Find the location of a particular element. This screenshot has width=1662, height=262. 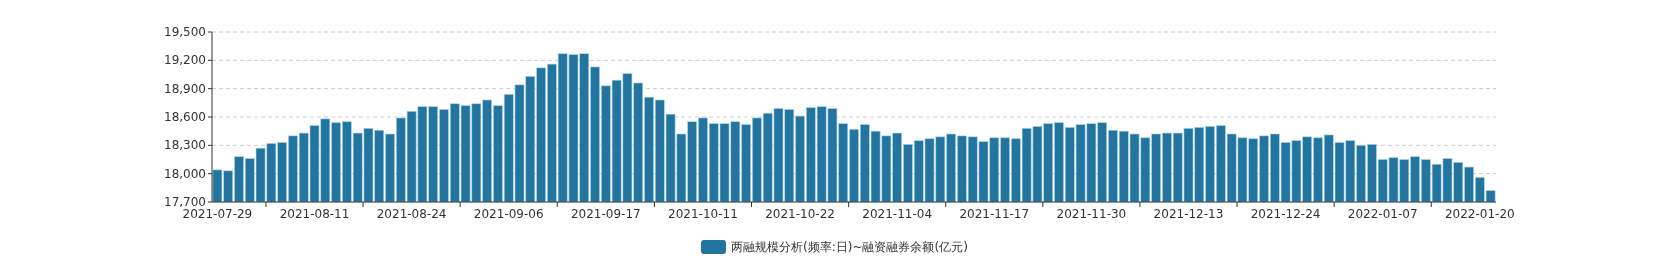

x-tick-label: 2022-01-20 is located at coordinates (1479, 214).